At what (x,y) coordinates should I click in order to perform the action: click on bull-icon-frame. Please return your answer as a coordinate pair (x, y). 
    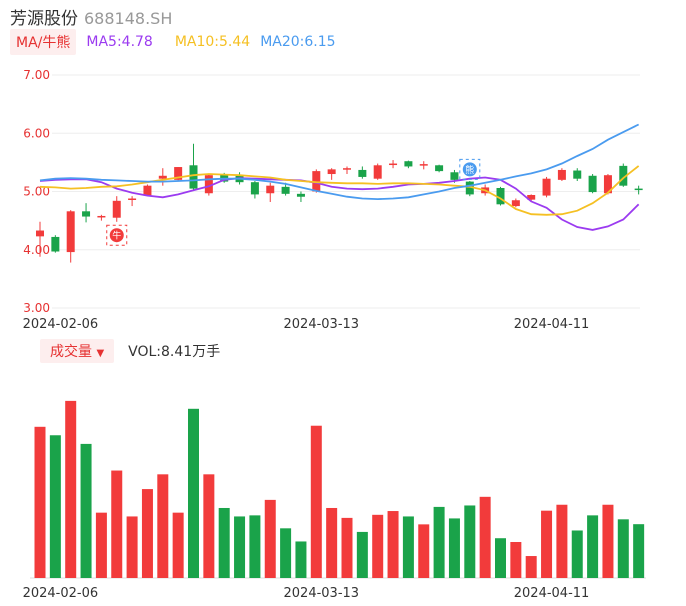
    Looking at the image, I should click on (117, 235).